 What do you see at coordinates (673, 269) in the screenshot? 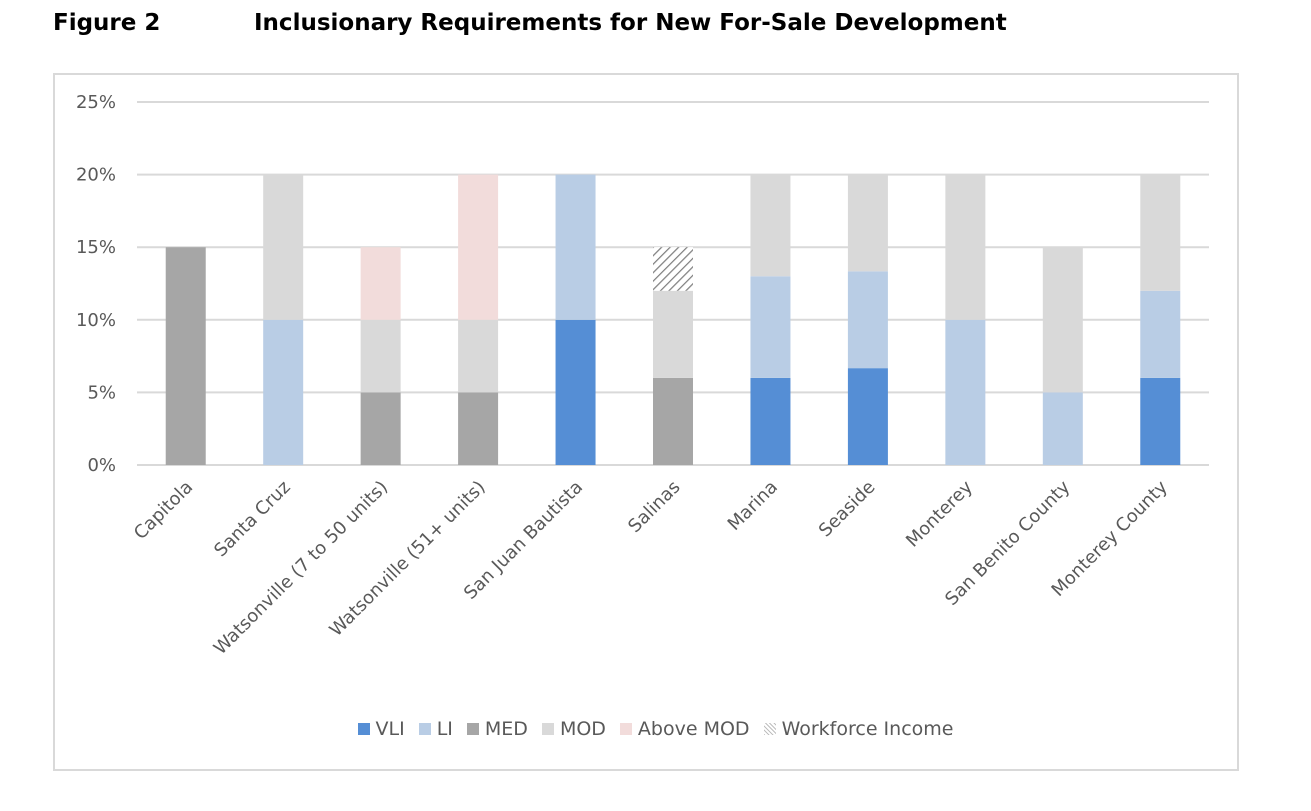
I see `bar-segment-workforce-income` at bounding box center [673, 269].